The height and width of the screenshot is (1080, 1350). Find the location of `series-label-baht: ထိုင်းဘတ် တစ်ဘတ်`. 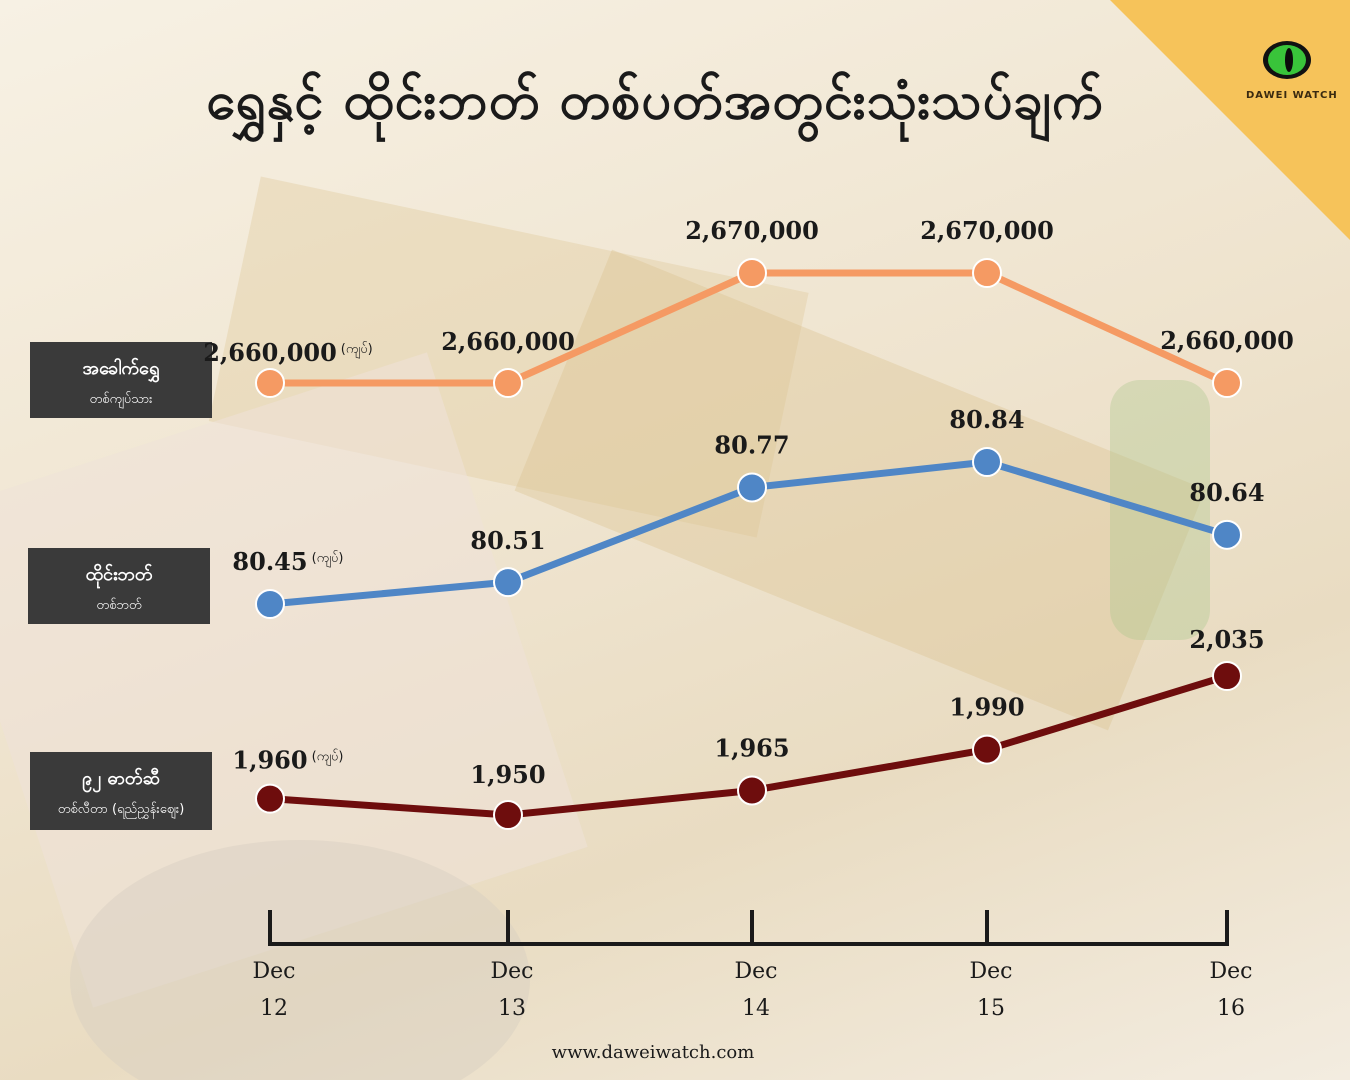

series-label-baht: ထိုင်းဘတ် တစ်ဘတ် is located at coordinates (119, 586).